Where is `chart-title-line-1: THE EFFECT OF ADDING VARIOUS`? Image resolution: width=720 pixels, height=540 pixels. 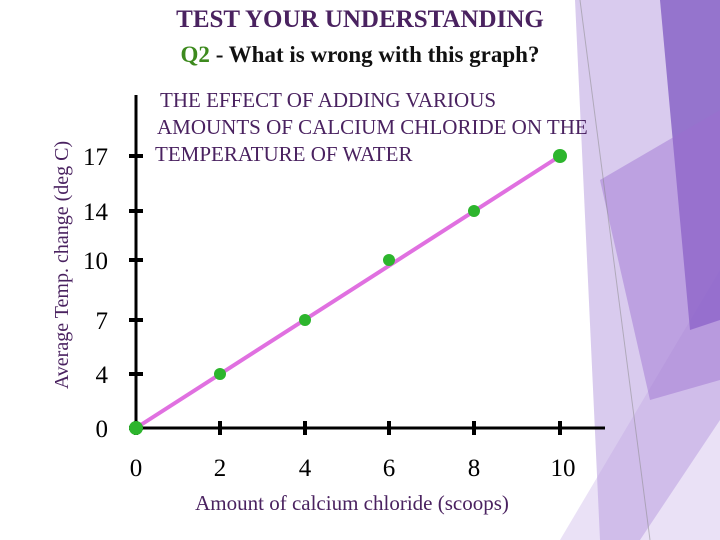
chart-title-line-1: THE EFFECT OF ADDING VARIOUS is located at coordinates (328, 100).